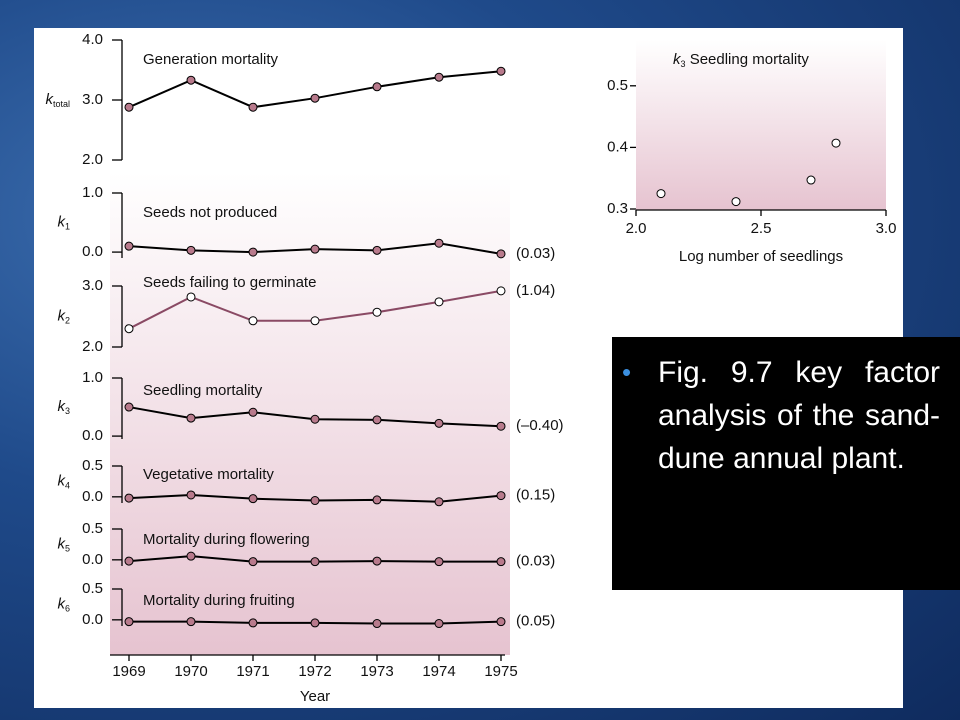 This screenshot has height=720, width=960. What do you see at coordinates (540, 425) in the screenshot?
I see `slope-label: (–0.40)` at bounding box center [540, 425].